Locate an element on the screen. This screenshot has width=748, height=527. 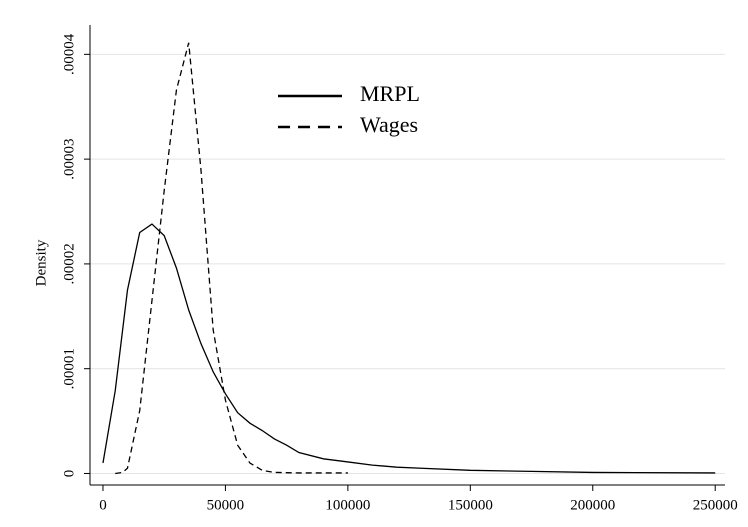
x-tick-label: 50000 is located at coordinates (226, 505).